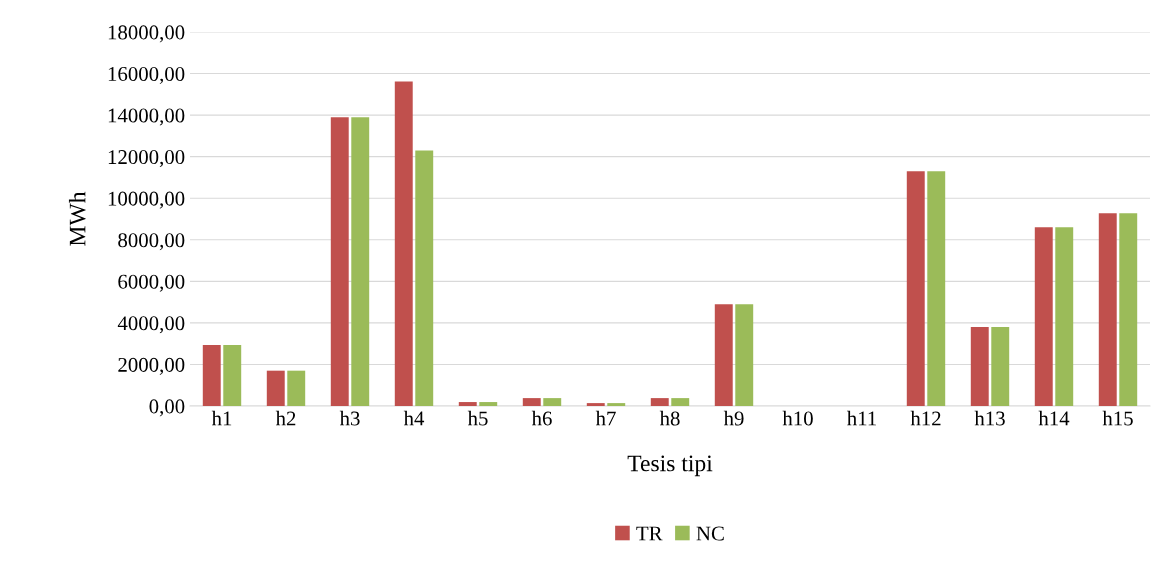  What do you see at coordinates (146, 75) in the screenshot?
I see `y-tick-label: 16000,00` at bounding box center [146, 75].